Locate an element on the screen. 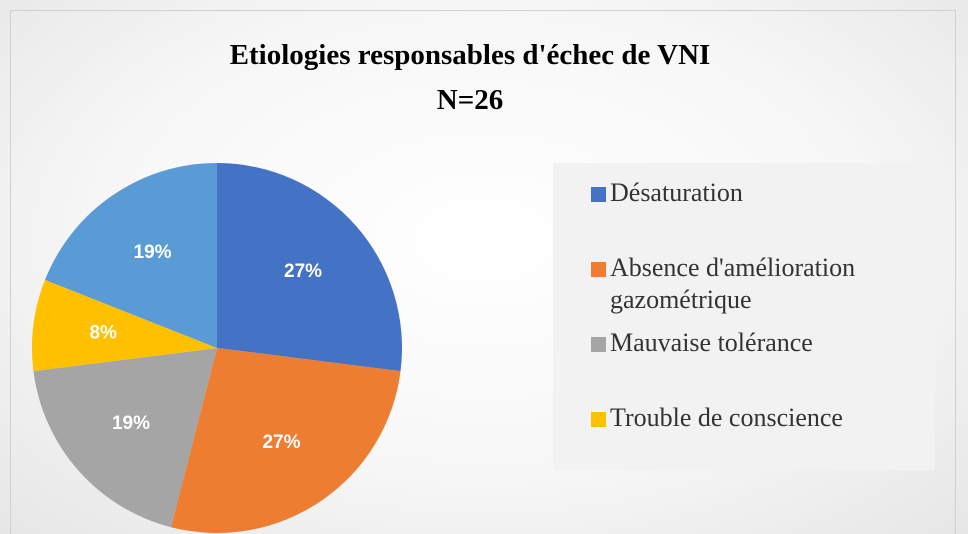  legend-label: Mauvaise tolérance is located at coordinates (711, 342).